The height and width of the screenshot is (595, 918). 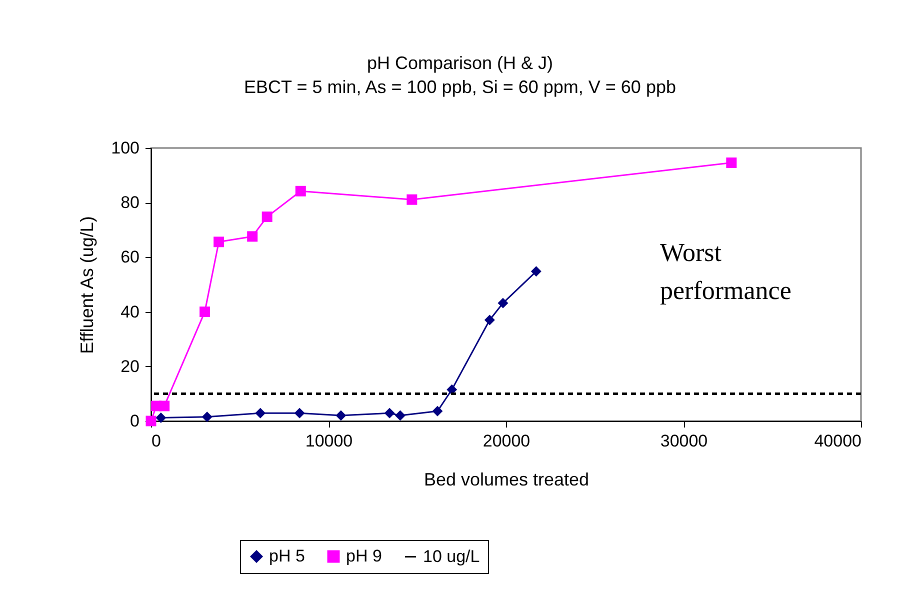 I want to click on y-tick-label: 100, so click(x=125, y=148).